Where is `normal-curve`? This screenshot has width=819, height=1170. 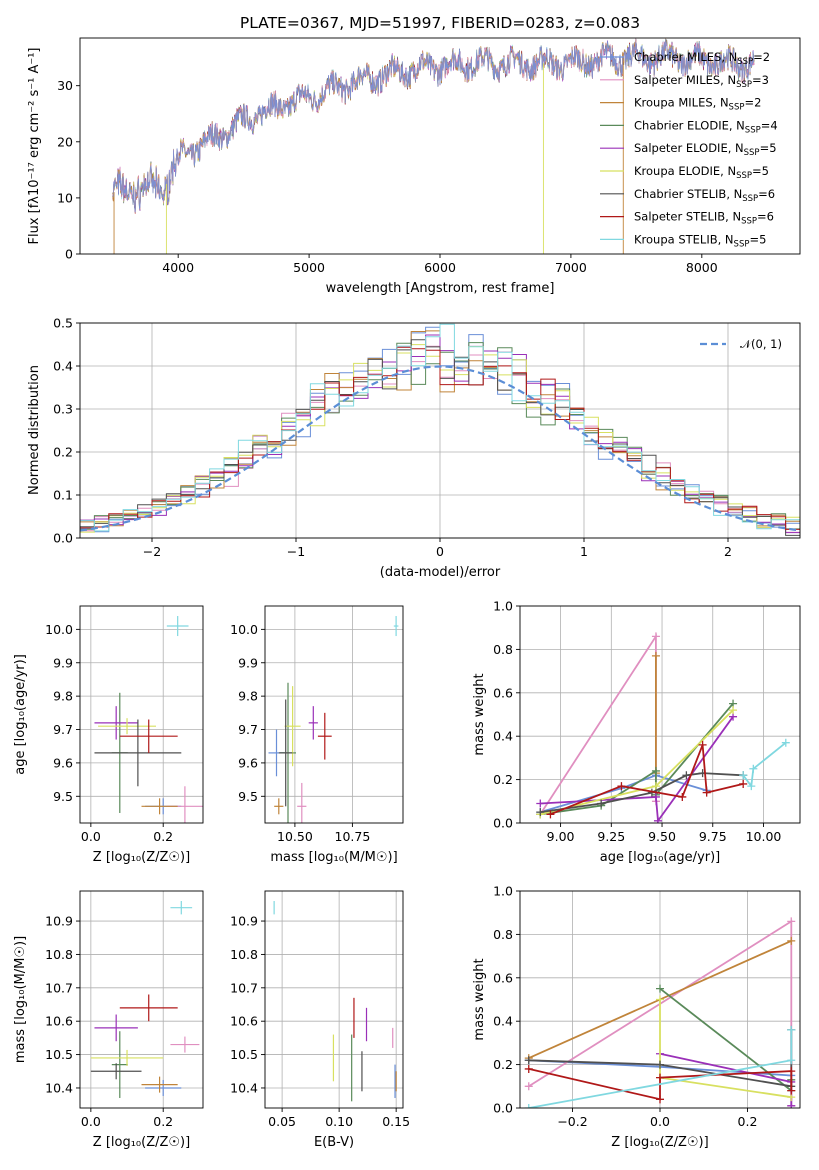 normal-curve is located at coordinates (440, 448).